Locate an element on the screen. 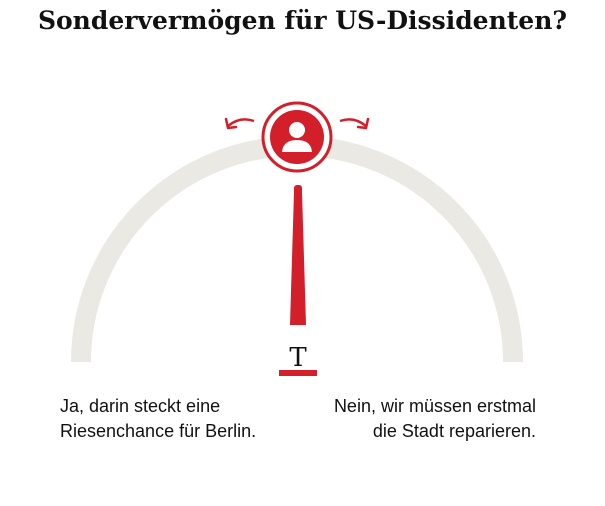  page-title: Sondervermögen für US-Dissidenten? is located at coordinates (302, 20).